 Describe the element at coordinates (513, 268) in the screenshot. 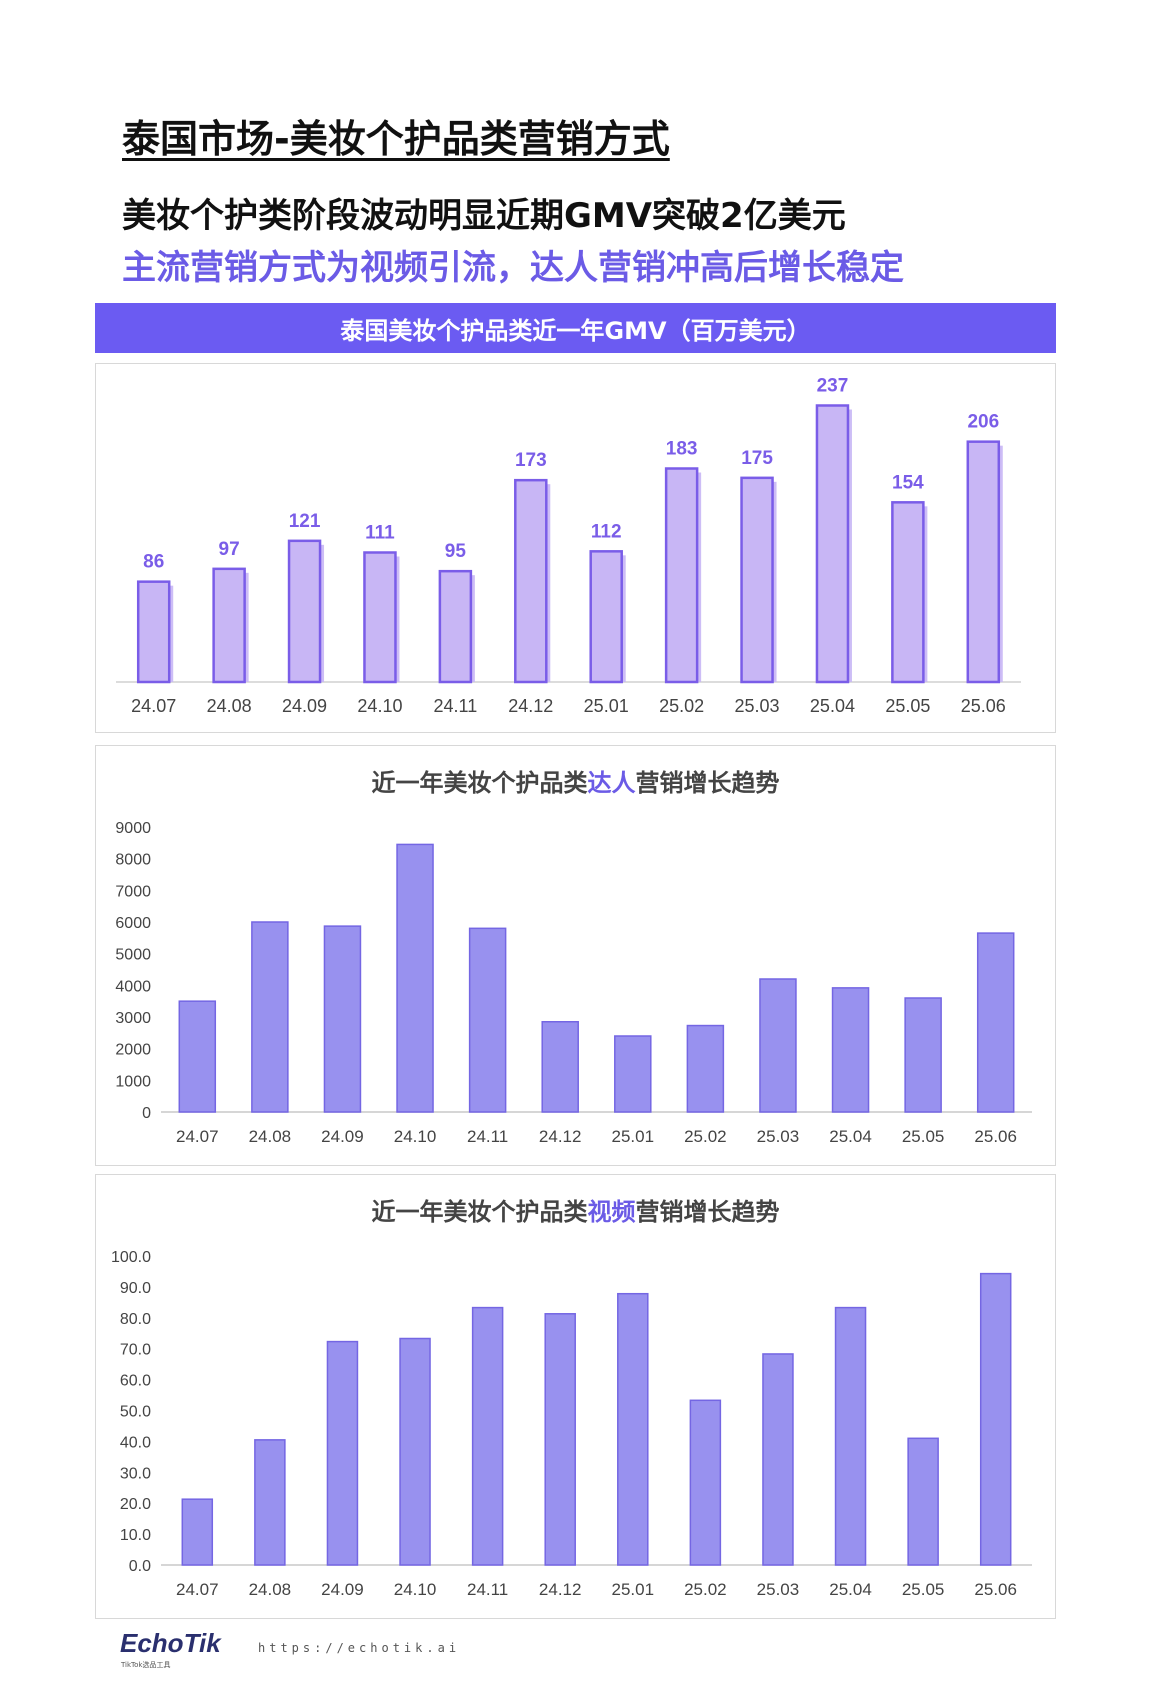

I see `headline-secondary: 主流营销方式为视频引流，达人营销冲高后增长稳定` at that location.